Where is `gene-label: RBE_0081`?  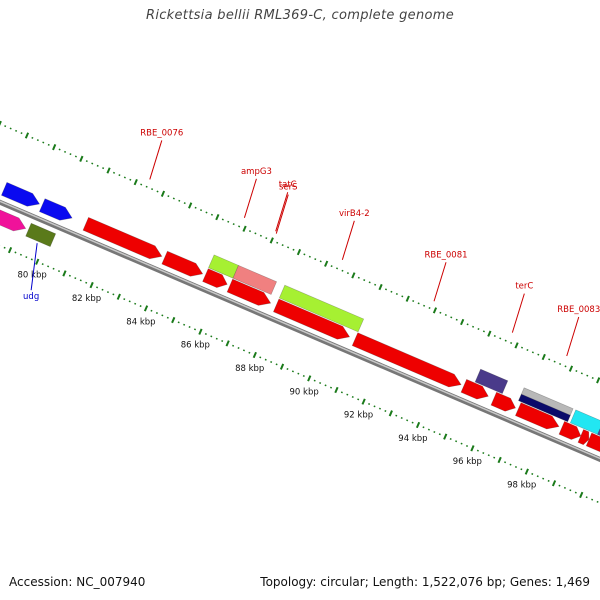 gene-label: RBE_0081 is located at coordinates (446, 255).